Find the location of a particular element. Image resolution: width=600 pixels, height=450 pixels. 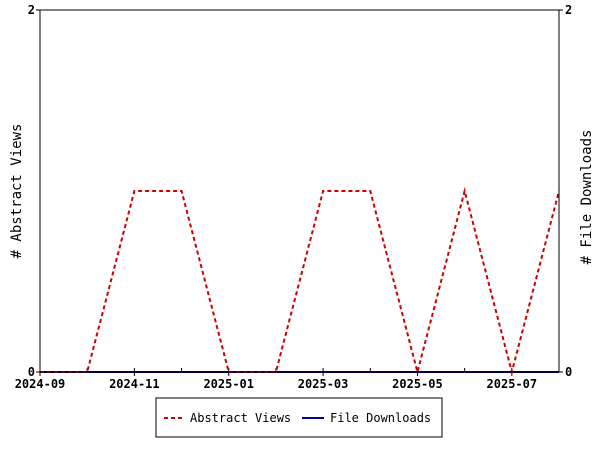

y-tick-label: 0 is located at coordinates (31, 372).